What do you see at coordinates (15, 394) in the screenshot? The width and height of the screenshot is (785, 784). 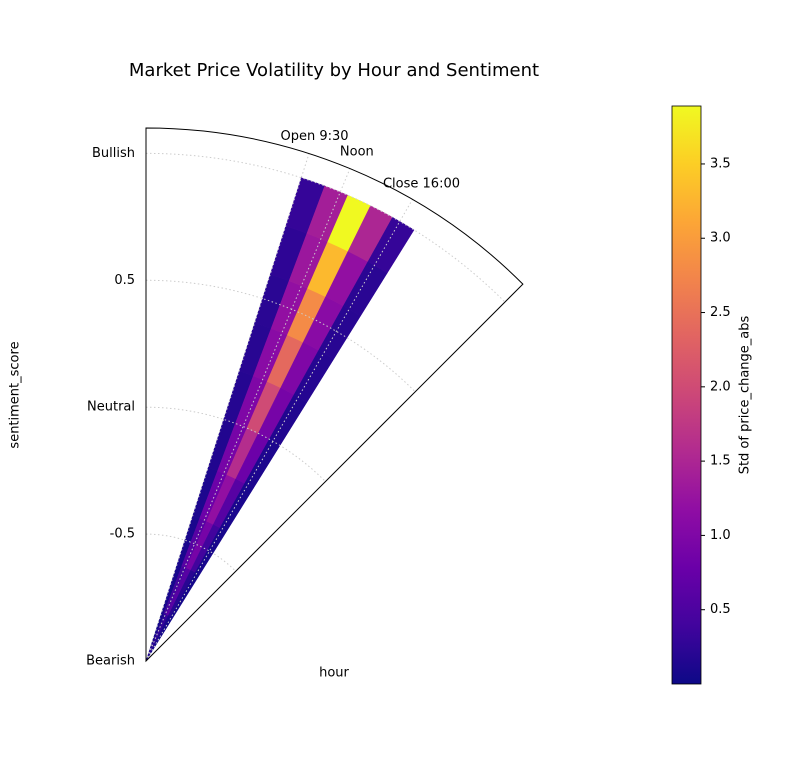 I see `y-axis-label: sentiment_score` at bounding box center [15, 394].